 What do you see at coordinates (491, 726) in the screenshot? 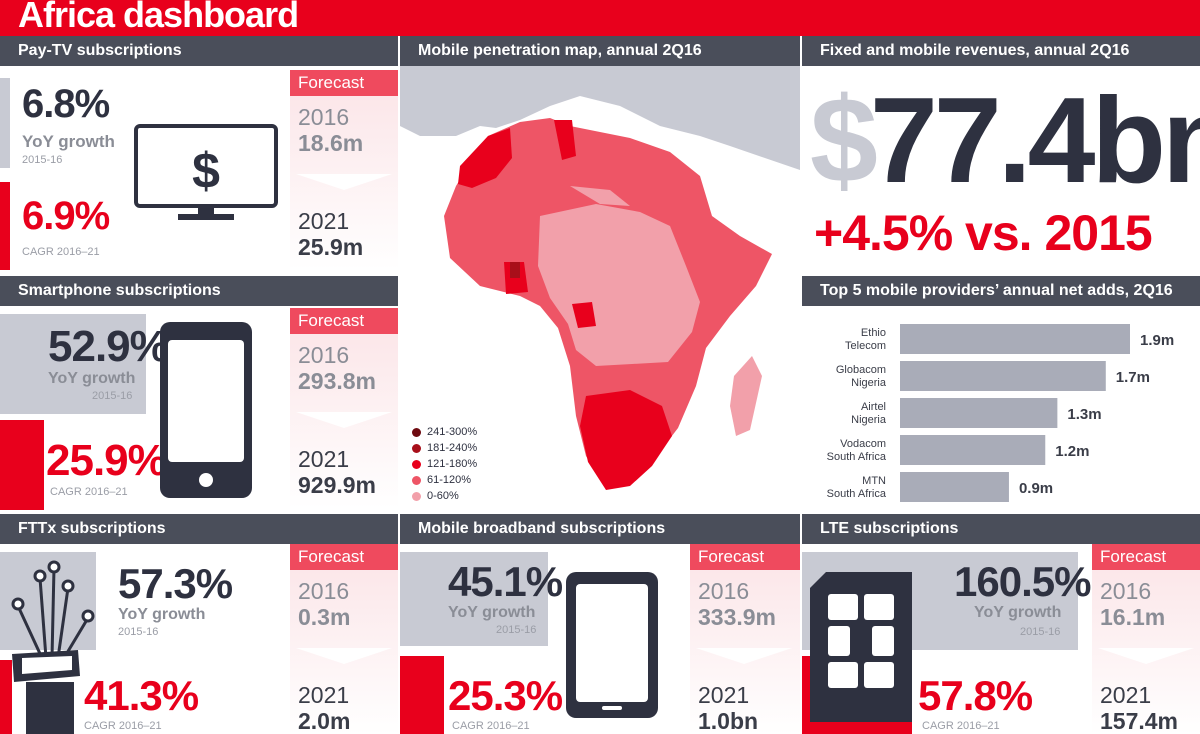
I see `mbb-cagr-label: CAGR 2016–21` at bounding box center [491, 726].